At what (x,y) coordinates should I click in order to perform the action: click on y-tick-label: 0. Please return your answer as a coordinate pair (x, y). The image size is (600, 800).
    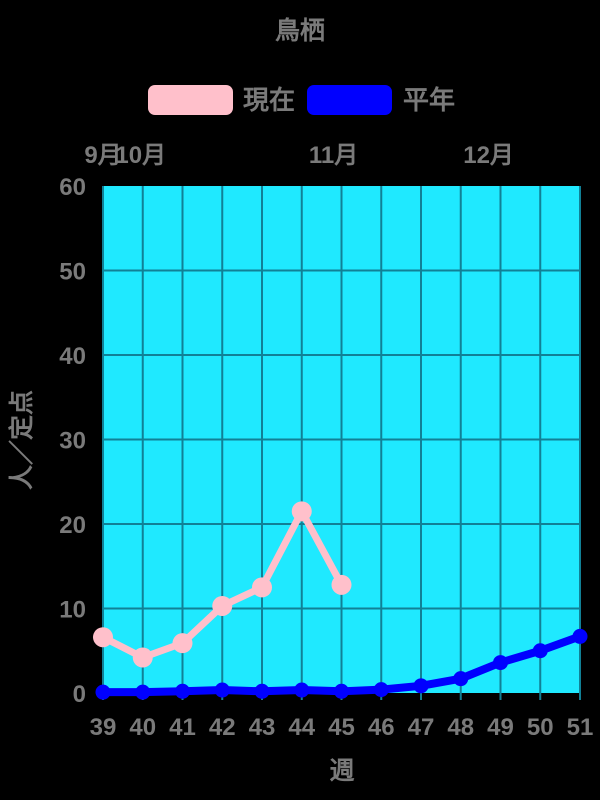
    Looking at the image, I should click on (79, 694).